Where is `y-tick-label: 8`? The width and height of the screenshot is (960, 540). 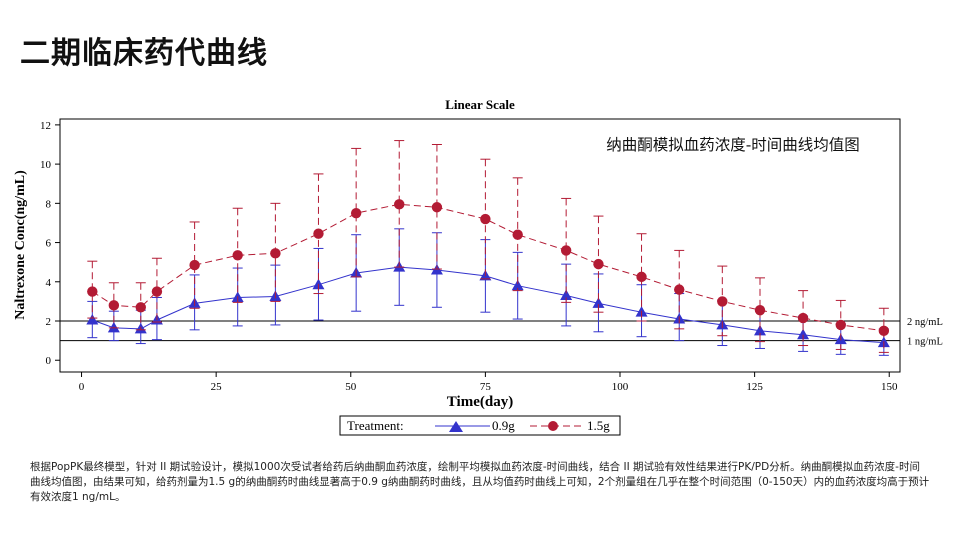
y-tick-label: 8 is located at coordinates (49, 204).